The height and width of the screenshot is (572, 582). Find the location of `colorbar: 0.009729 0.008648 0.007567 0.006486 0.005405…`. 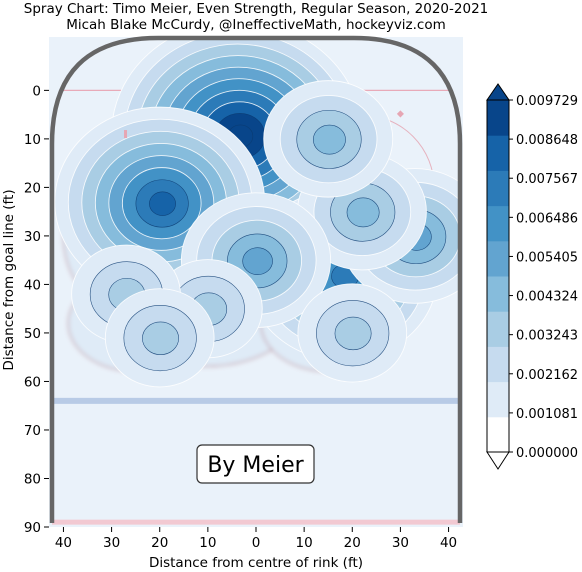

colorbar: 0.009729 0.008648 0.007567 0.006486 0.005405… is located at coordinates (532, 276).